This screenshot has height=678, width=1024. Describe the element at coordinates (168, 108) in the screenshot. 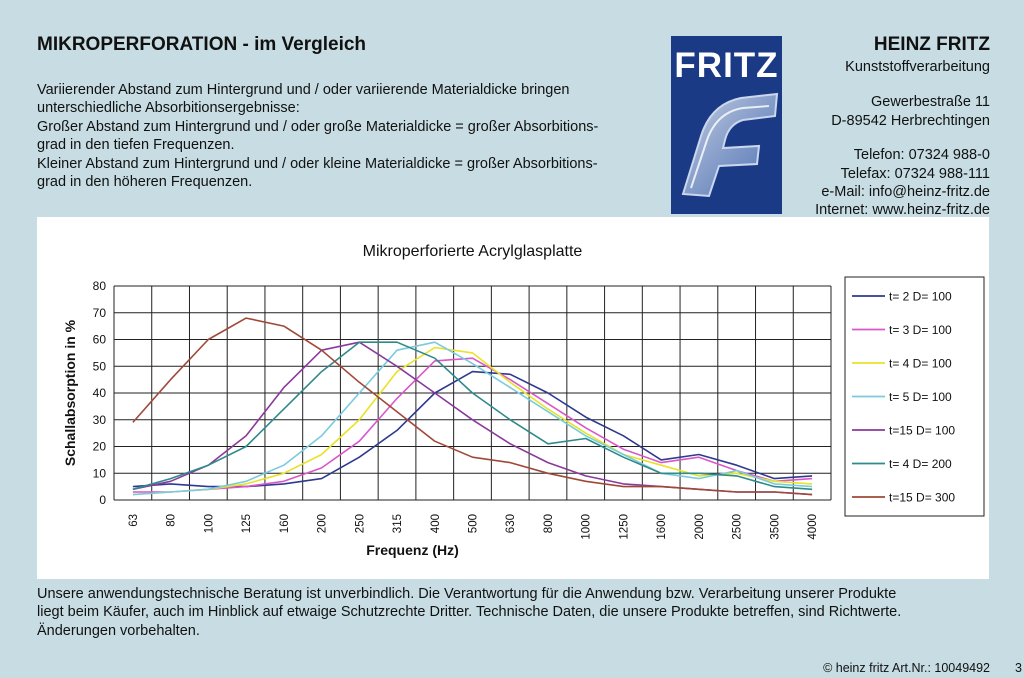

I see `intro-line: unterschiedliche Absorbitionsergebnisse:` at that location.